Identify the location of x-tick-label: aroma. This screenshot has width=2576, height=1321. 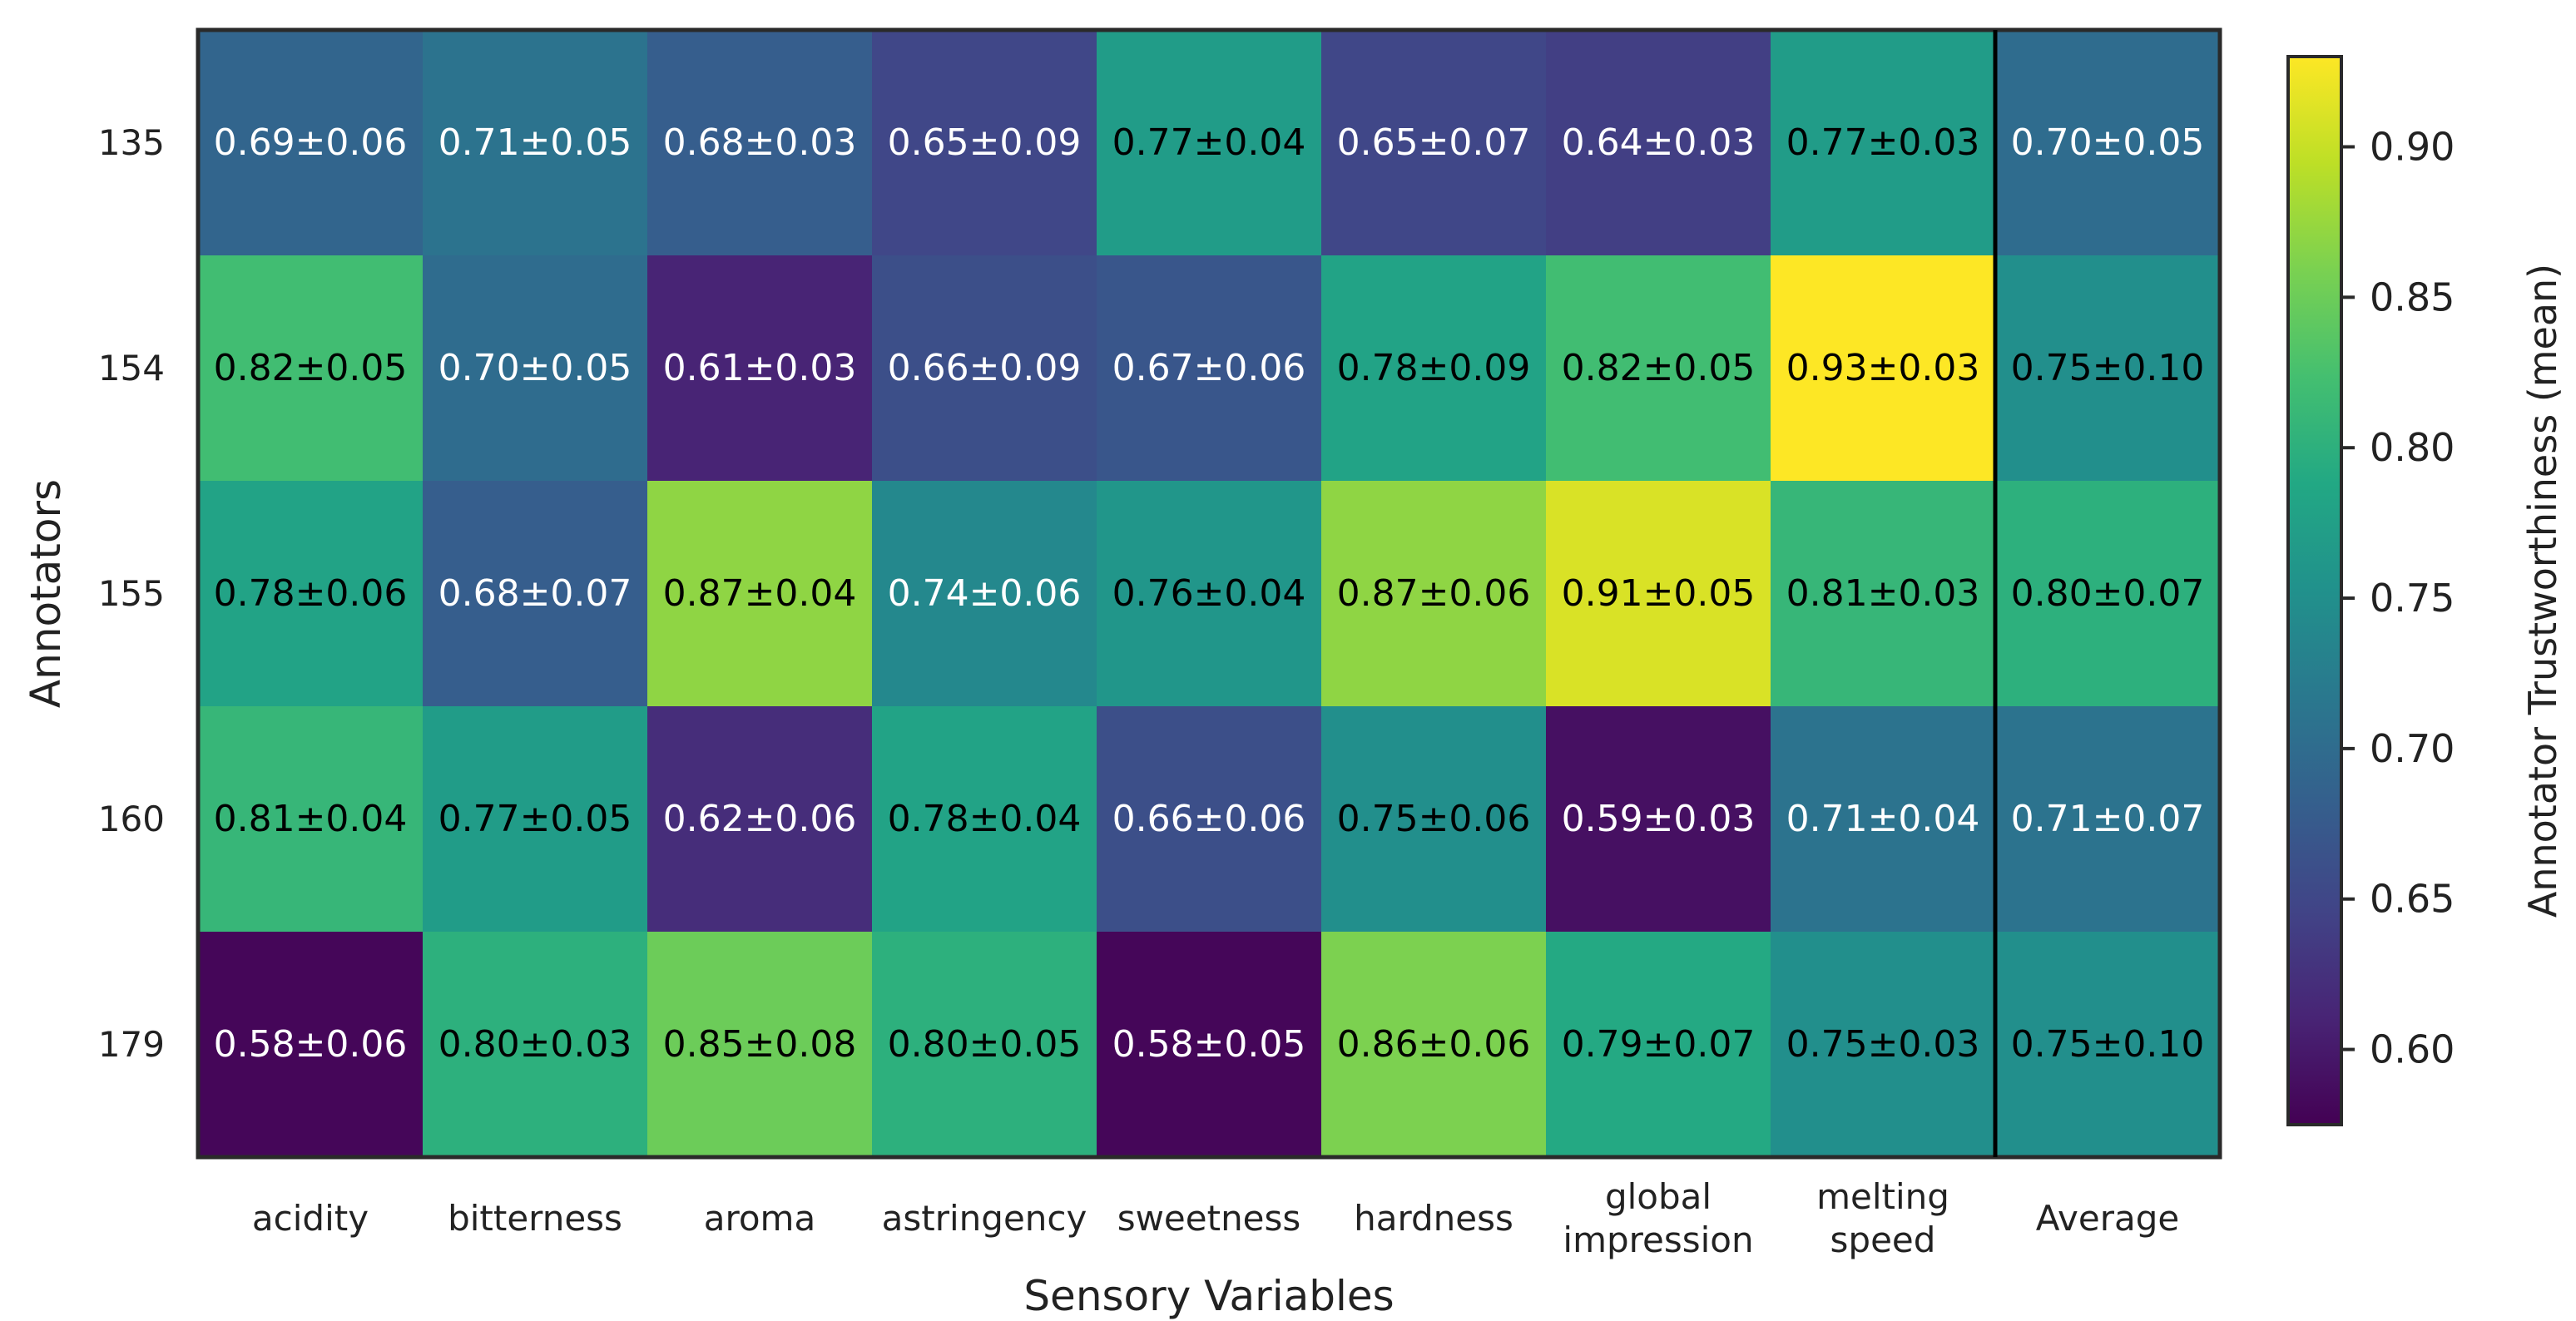
(759, 1218).